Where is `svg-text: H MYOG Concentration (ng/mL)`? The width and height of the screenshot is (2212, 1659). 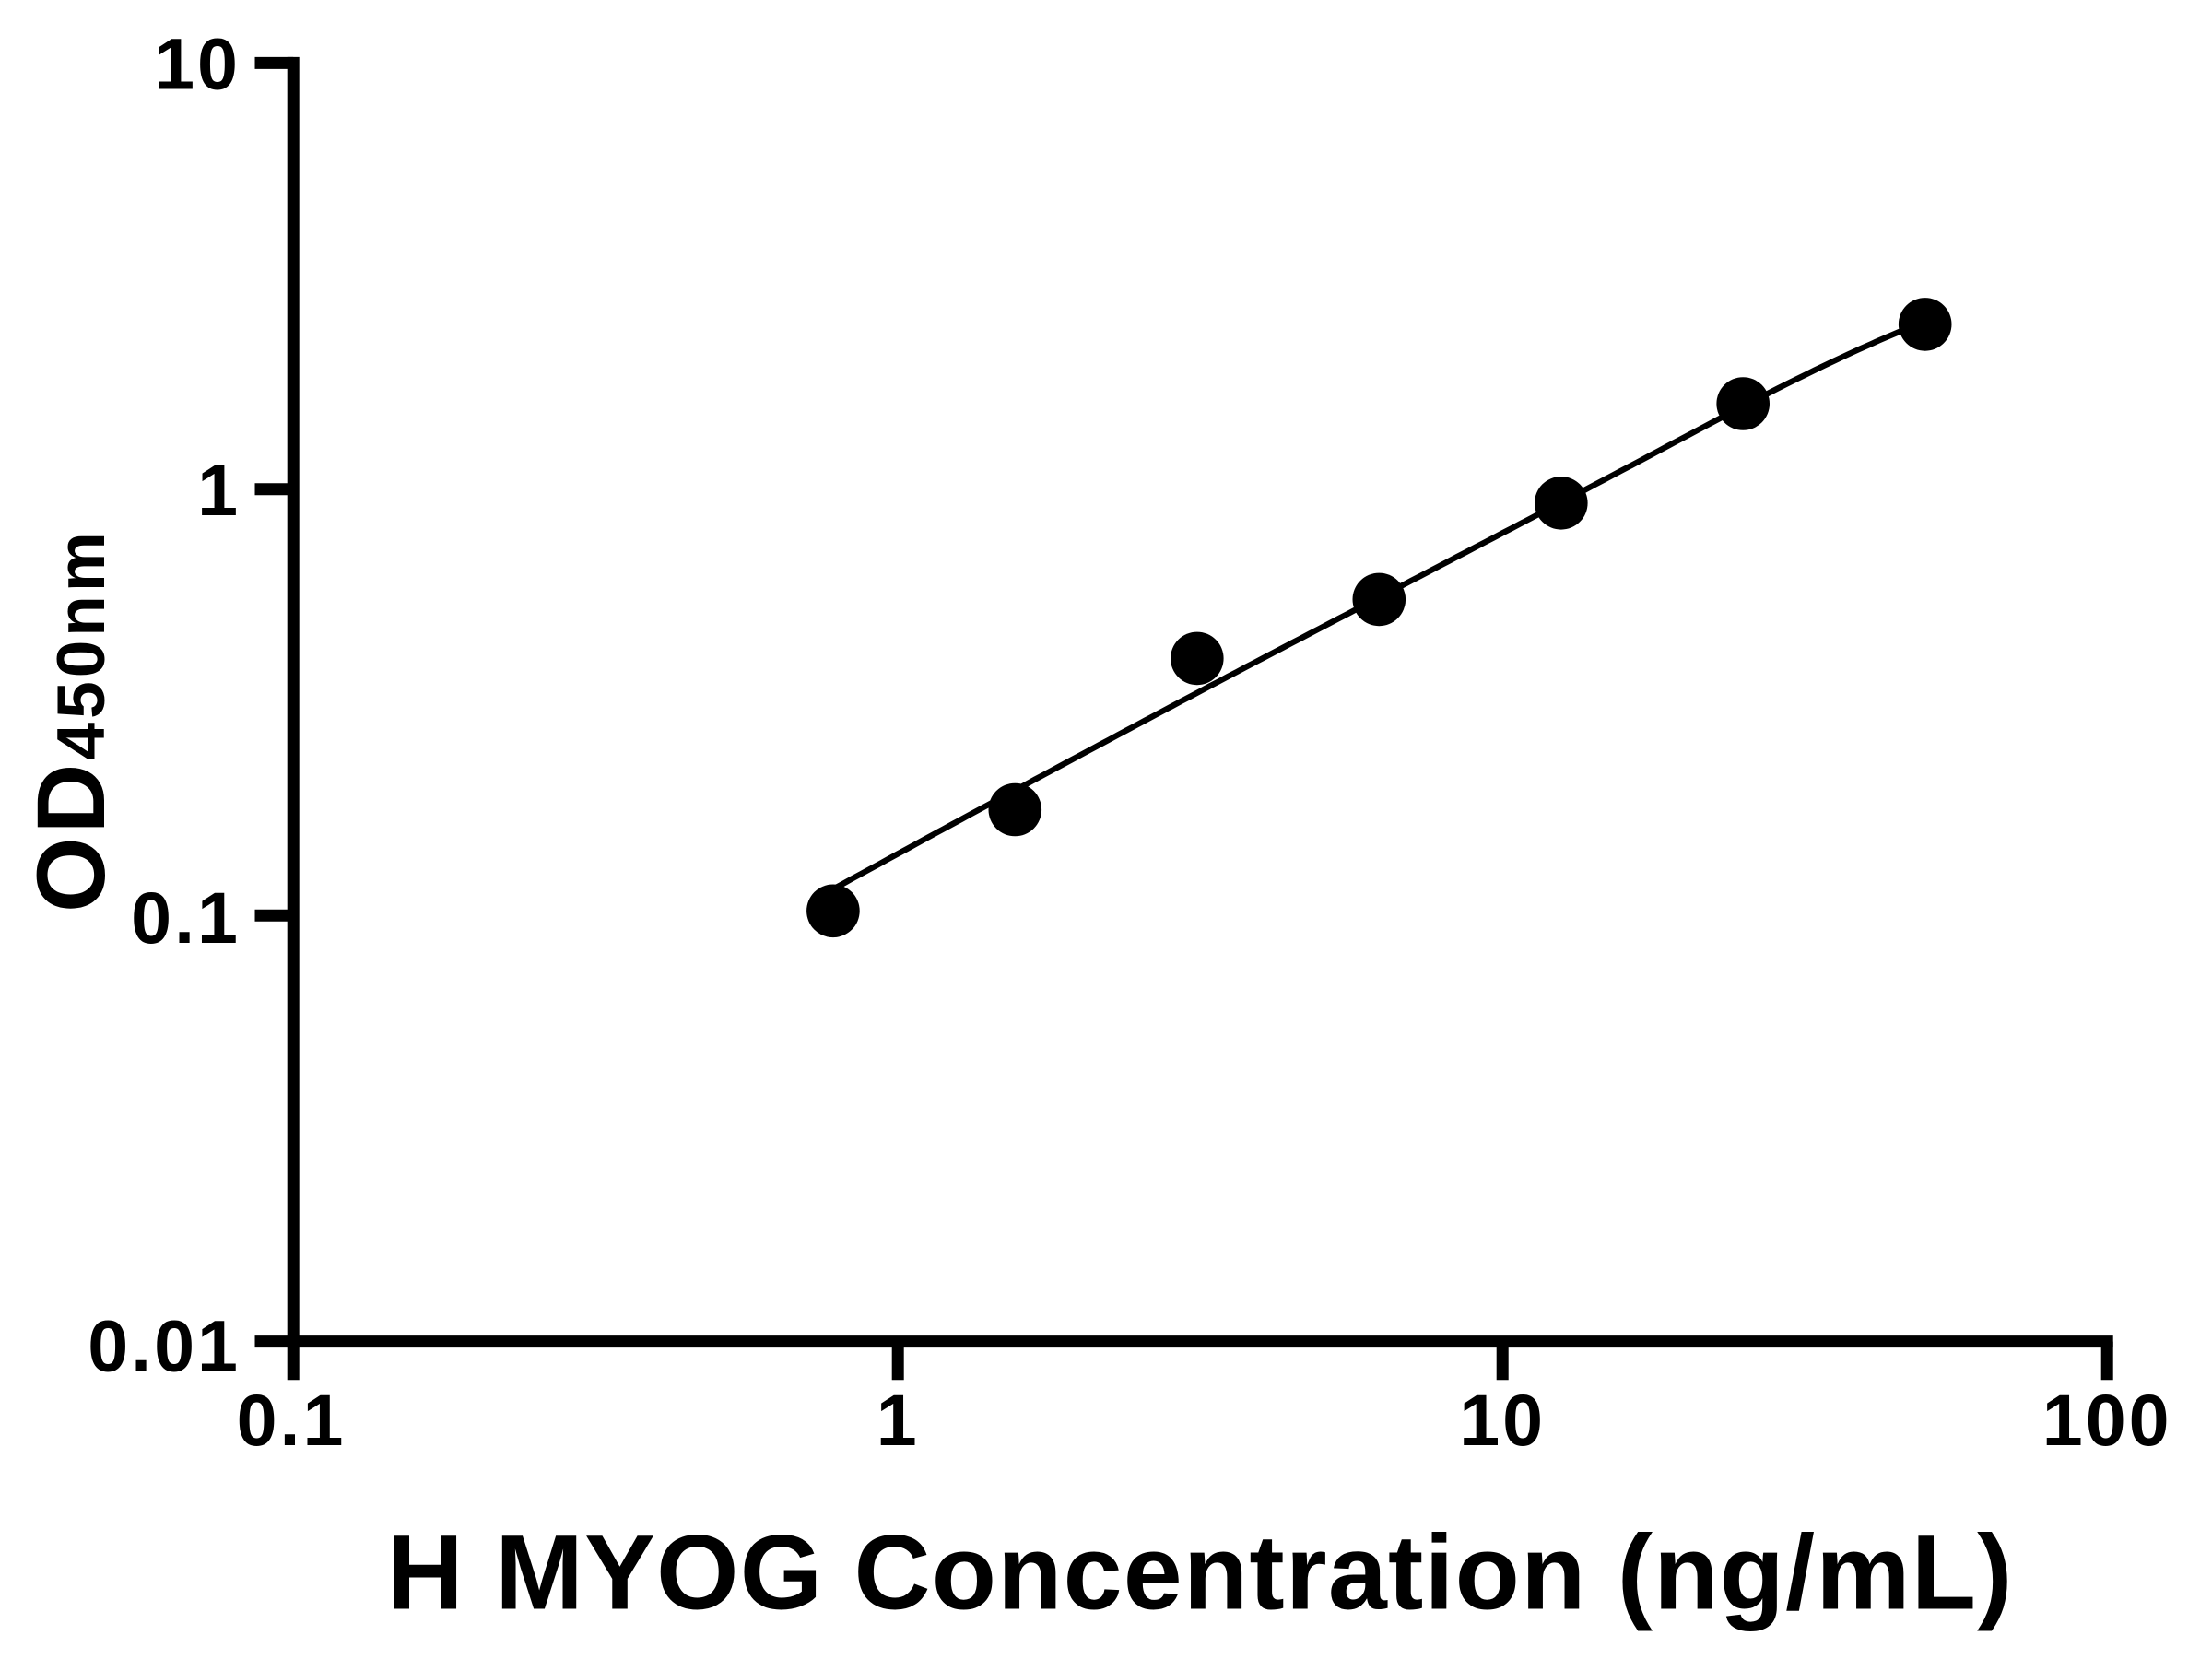
svg-text: H MYOG Concentration (ng/mL) is located at coordinates (1200, 1573).